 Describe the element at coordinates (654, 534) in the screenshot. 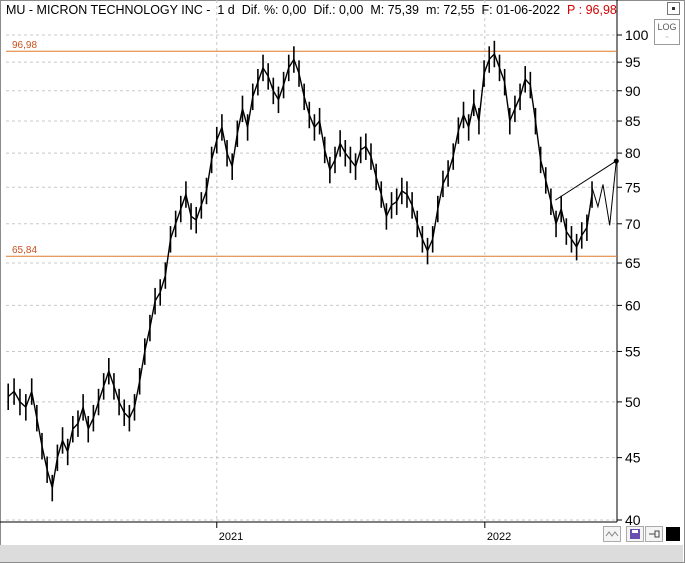

I see `pin-icon` at that location.